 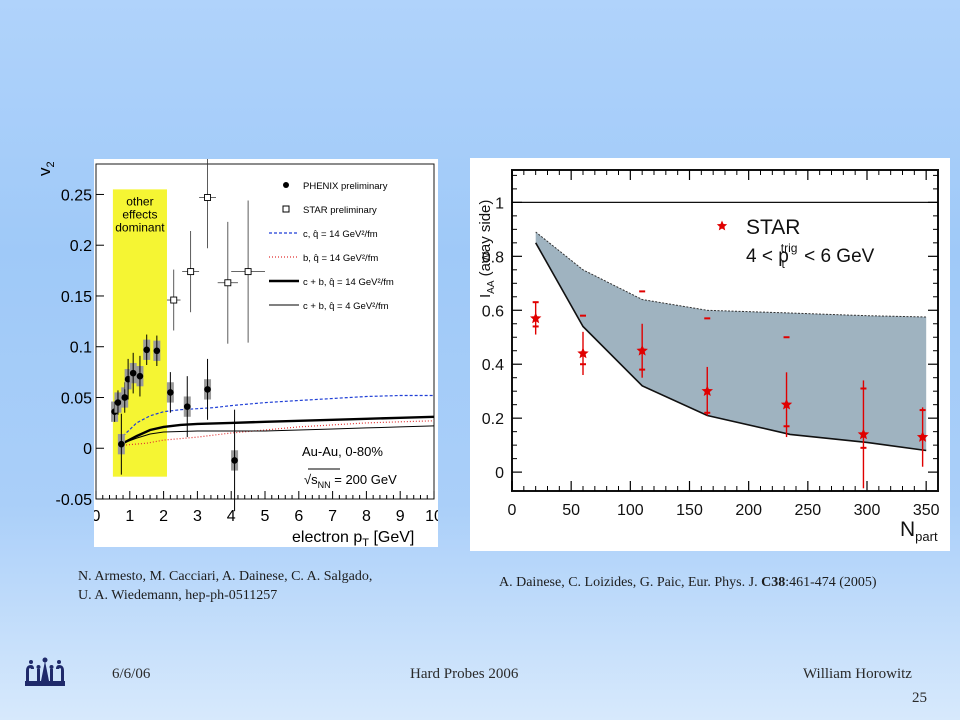 I want to click on columbia-crown-icon, so click(x=45, y=671).